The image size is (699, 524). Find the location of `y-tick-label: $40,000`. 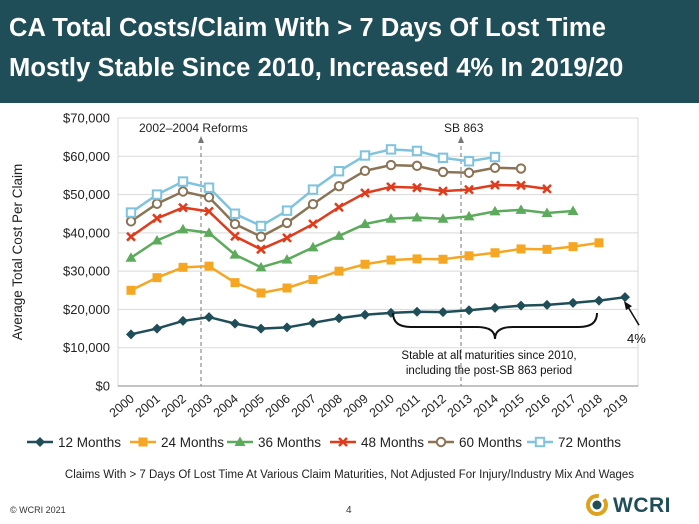

y-tick-label: $40,000 is located at coordinates (86, 232).